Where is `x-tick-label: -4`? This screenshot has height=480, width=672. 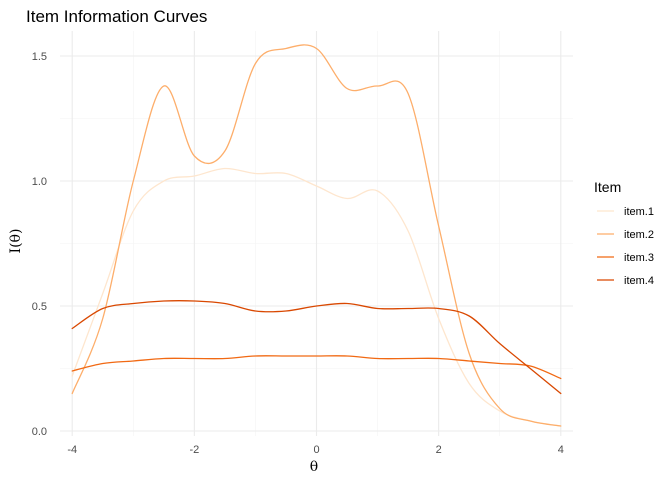 x-tick-label: -4 is located at coordinates (72, 450).